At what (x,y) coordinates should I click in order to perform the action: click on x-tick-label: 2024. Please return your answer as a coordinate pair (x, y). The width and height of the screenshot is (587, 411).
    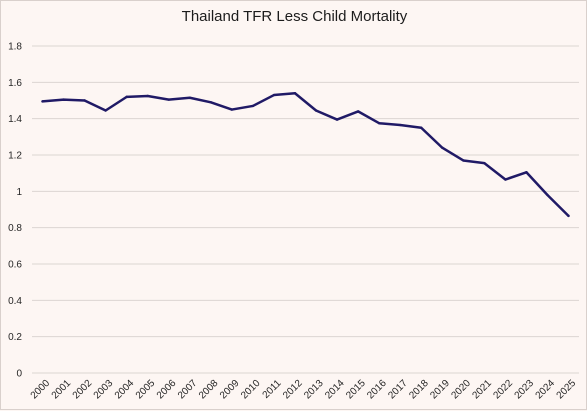
    Looking at the image, I should click on (546, 390).